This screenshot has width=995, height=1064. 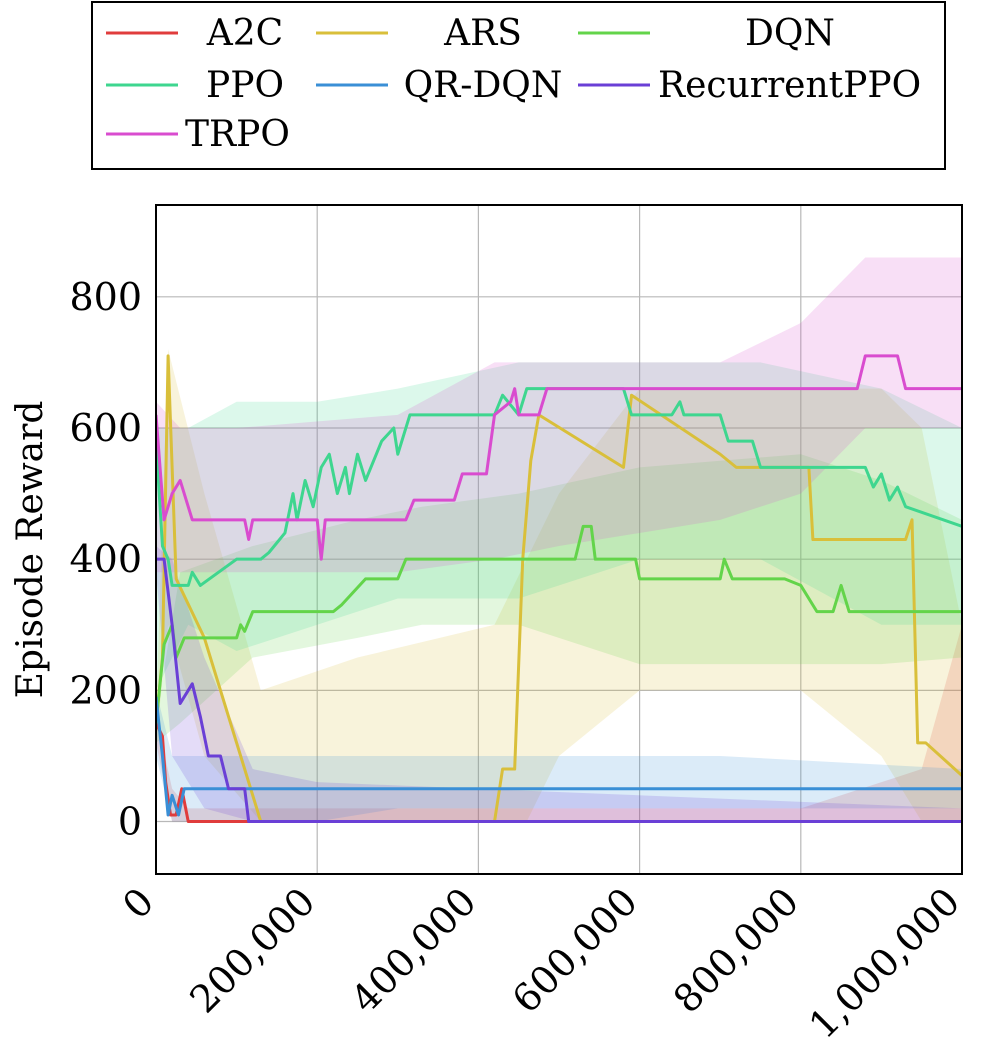 I want to click on y-tick-label: 200, so click(x=105, y=690).